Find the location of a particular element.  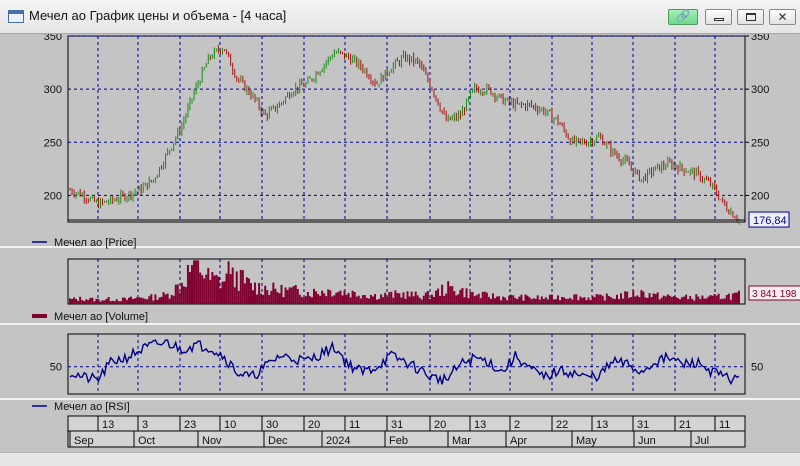

maximize-icon is located at coordinates (751, 17).